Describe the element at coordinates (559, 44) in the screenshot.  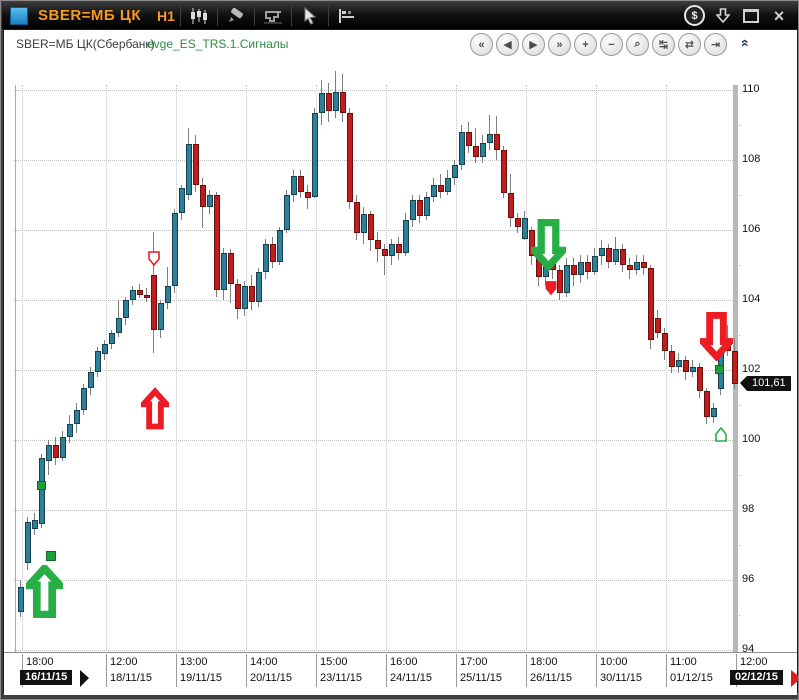
I see `scroll-fast-right-button: »` at that location.